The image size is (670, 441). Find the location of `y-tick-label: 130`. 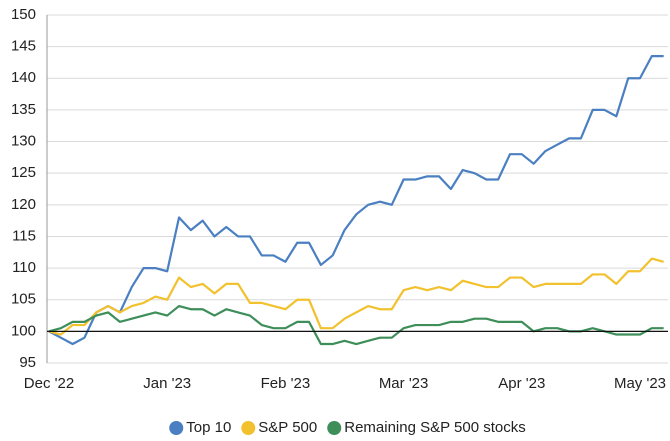

y-tick-label: 130 is located at coordinates (23, 141).